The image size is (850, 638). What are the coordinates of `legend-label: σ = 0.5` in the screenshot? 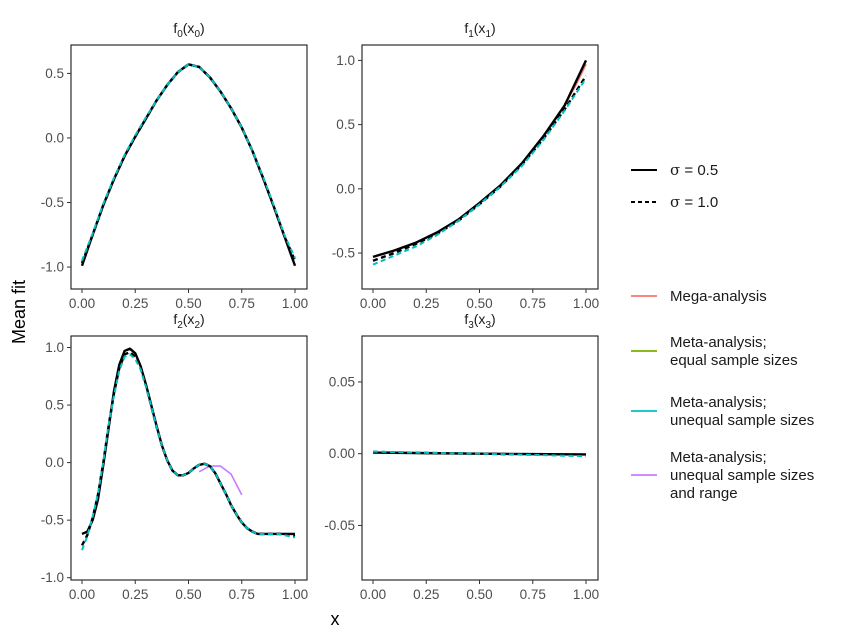 It's located at (694, 170).